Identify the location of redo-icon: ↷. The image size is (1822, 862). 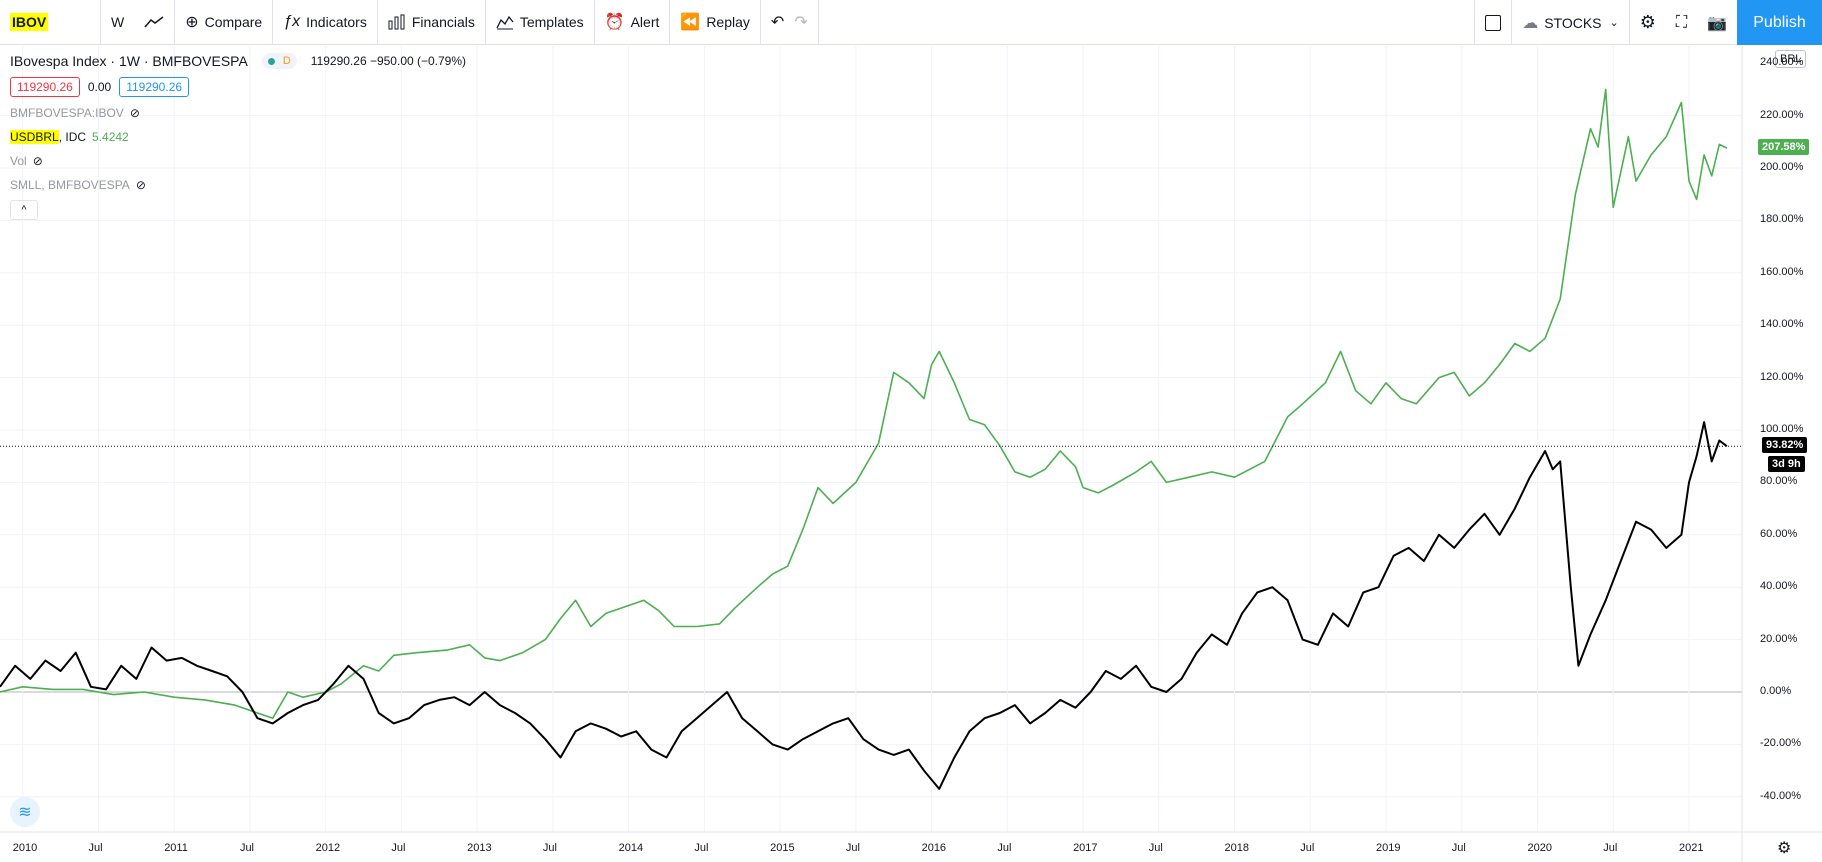
(801, 22).